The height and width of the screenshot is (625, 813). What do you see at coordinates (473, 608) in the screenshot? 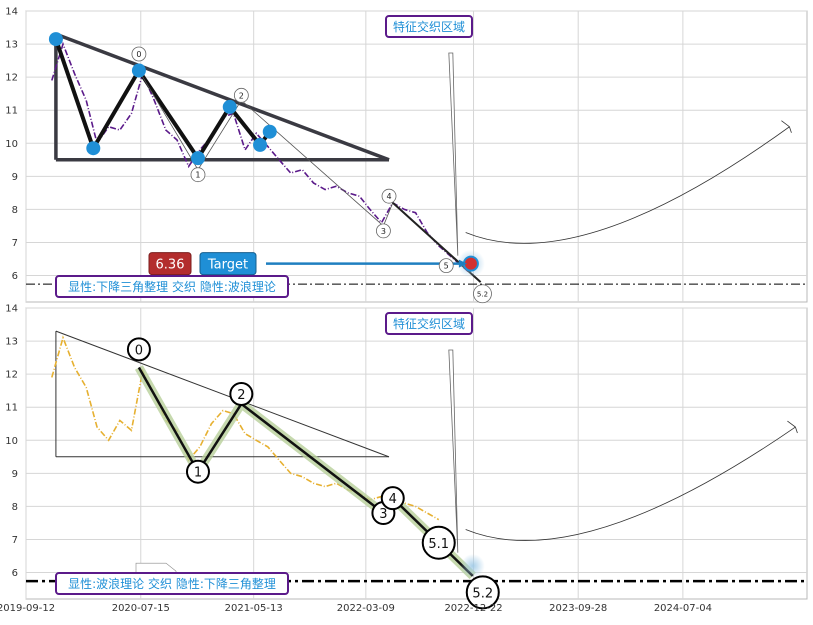
I see `x-tick-label: 2022-12-22` at bounding box center [473, 608].